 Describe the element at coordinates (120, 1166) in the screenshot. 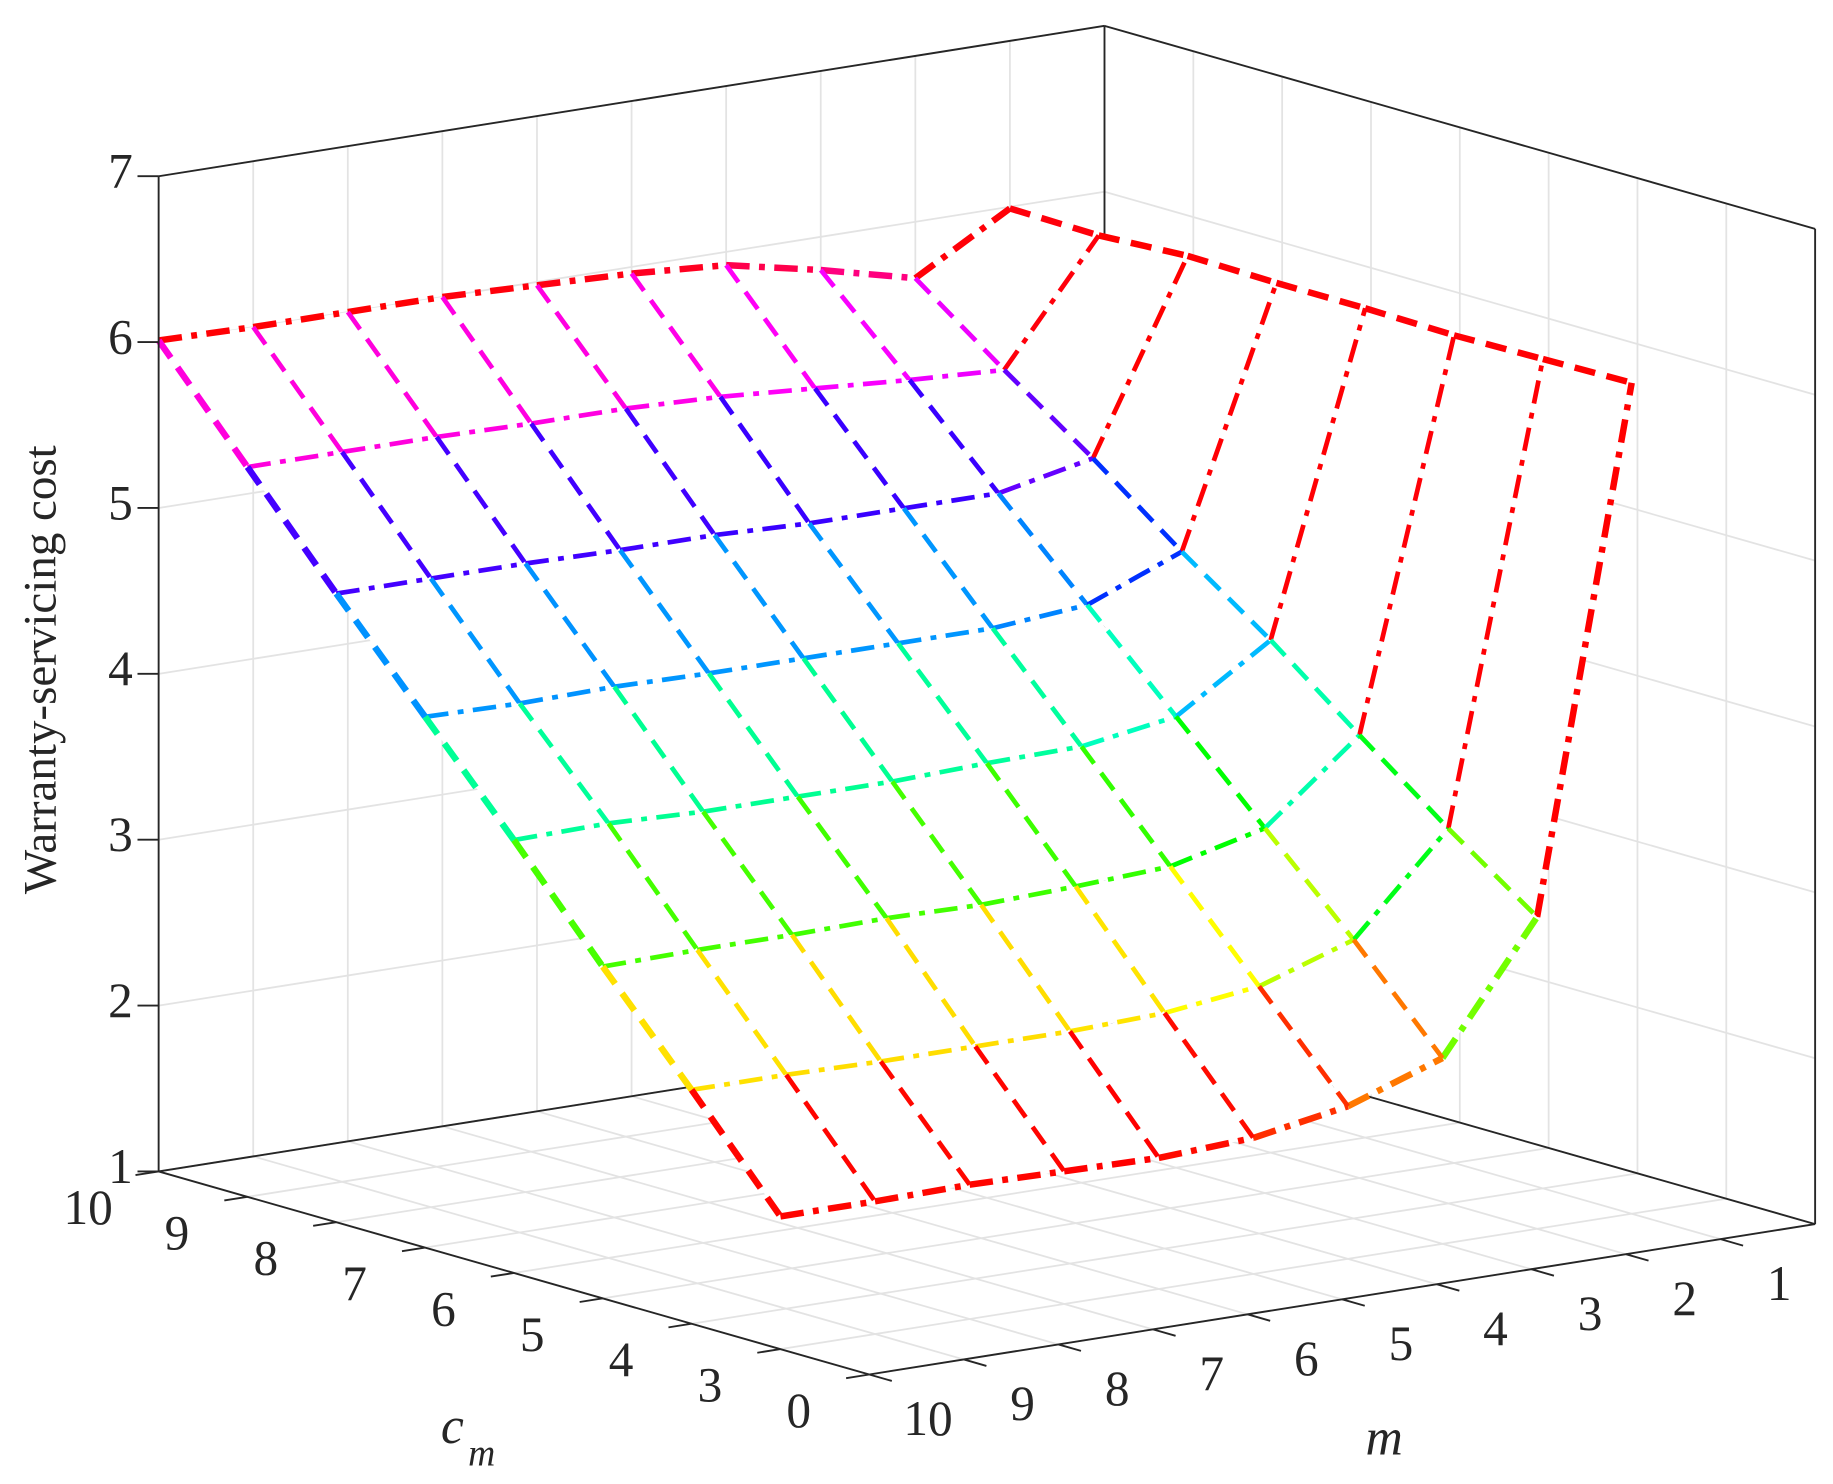

I see `z-tick-label: 1` at that location.